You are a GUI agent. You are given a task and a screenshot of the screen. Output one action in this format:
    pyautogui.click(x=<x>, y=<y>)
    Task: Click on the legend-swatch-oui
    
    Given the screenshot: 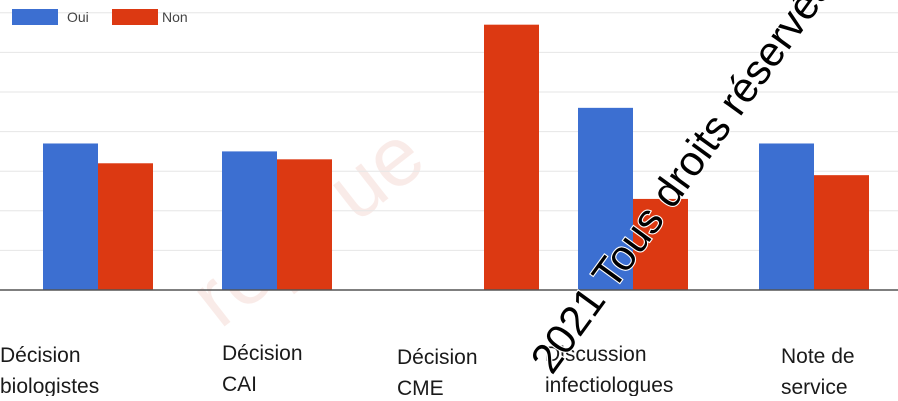 What is the action you would take?
    pyautogui.click(x=35, y=17)
    